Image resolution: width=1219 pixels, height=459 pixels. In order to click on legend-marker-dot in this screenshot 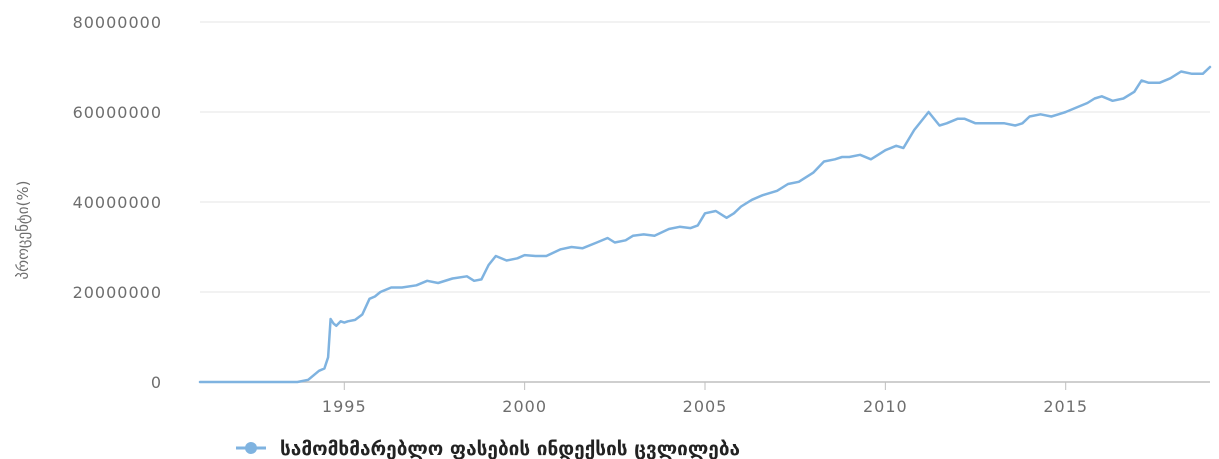, I will do `click(251, 448)`.